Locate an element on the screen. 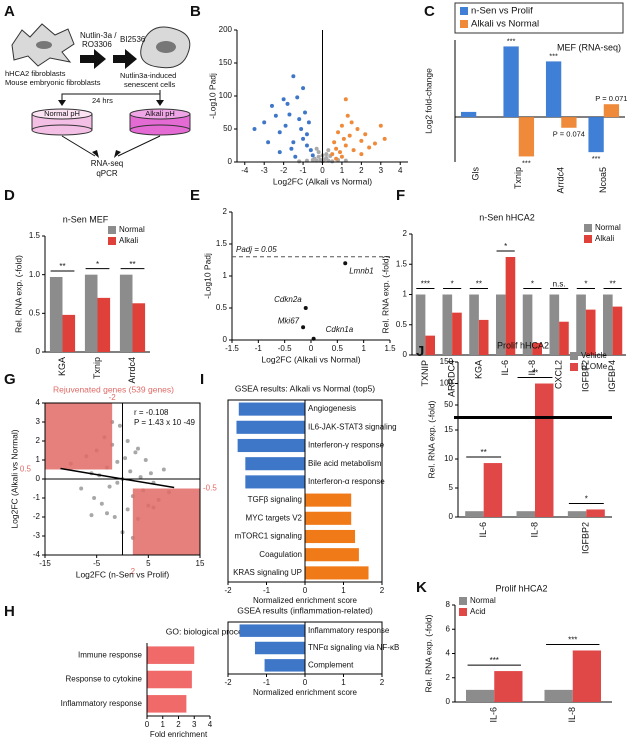 Image resolution: width=634 pixels, height=742 pixels. y-tick-label: -2 is located at coordinates (37, 516).